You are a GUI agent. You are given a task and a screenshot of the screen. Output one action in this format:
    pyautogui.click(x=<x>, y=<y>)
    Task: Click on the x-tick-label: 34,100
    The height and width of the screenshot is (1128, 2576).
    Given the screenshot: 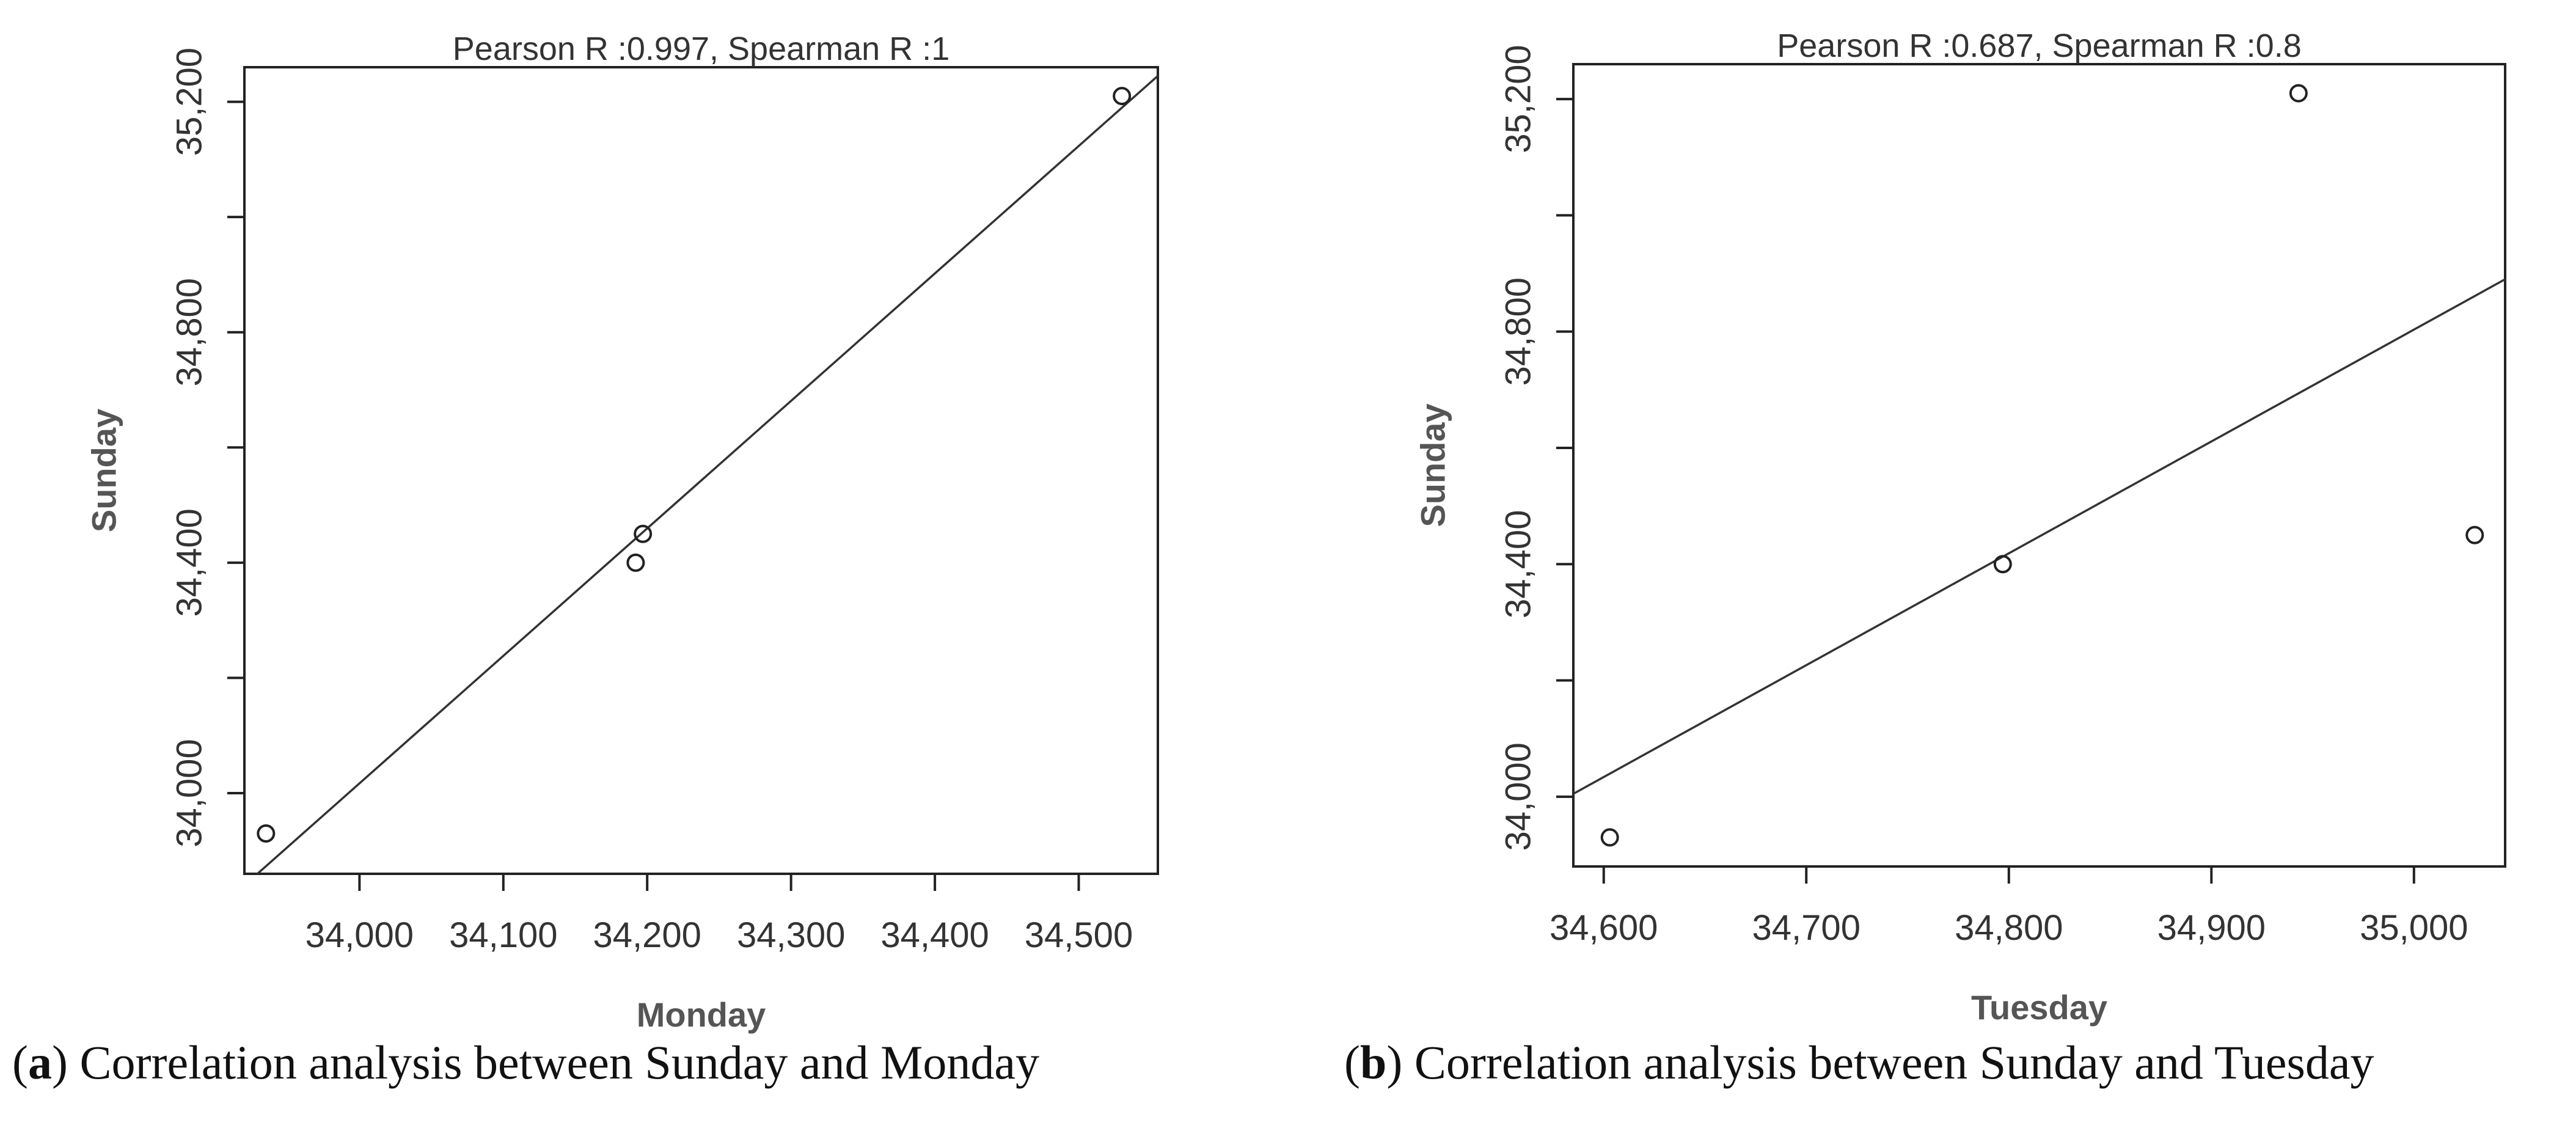 What is the action you would take?
    pyautogui.click(x=503, y=935)
    